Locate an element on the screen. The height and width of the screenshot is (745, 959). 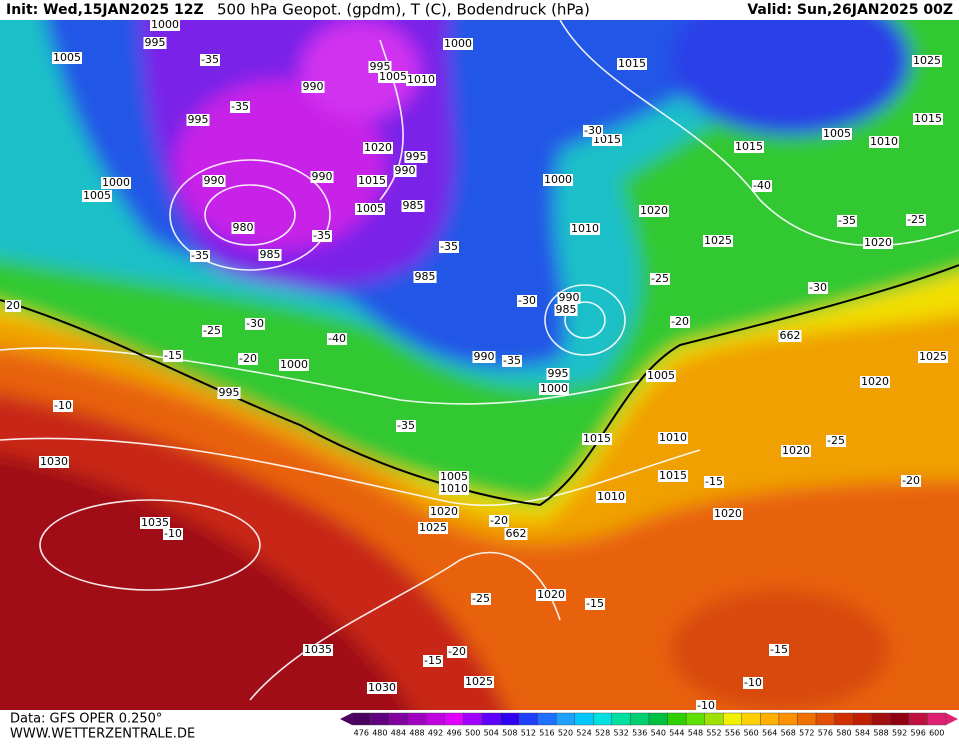
colorbar-label: 572 is located at coordinates (806, 733).